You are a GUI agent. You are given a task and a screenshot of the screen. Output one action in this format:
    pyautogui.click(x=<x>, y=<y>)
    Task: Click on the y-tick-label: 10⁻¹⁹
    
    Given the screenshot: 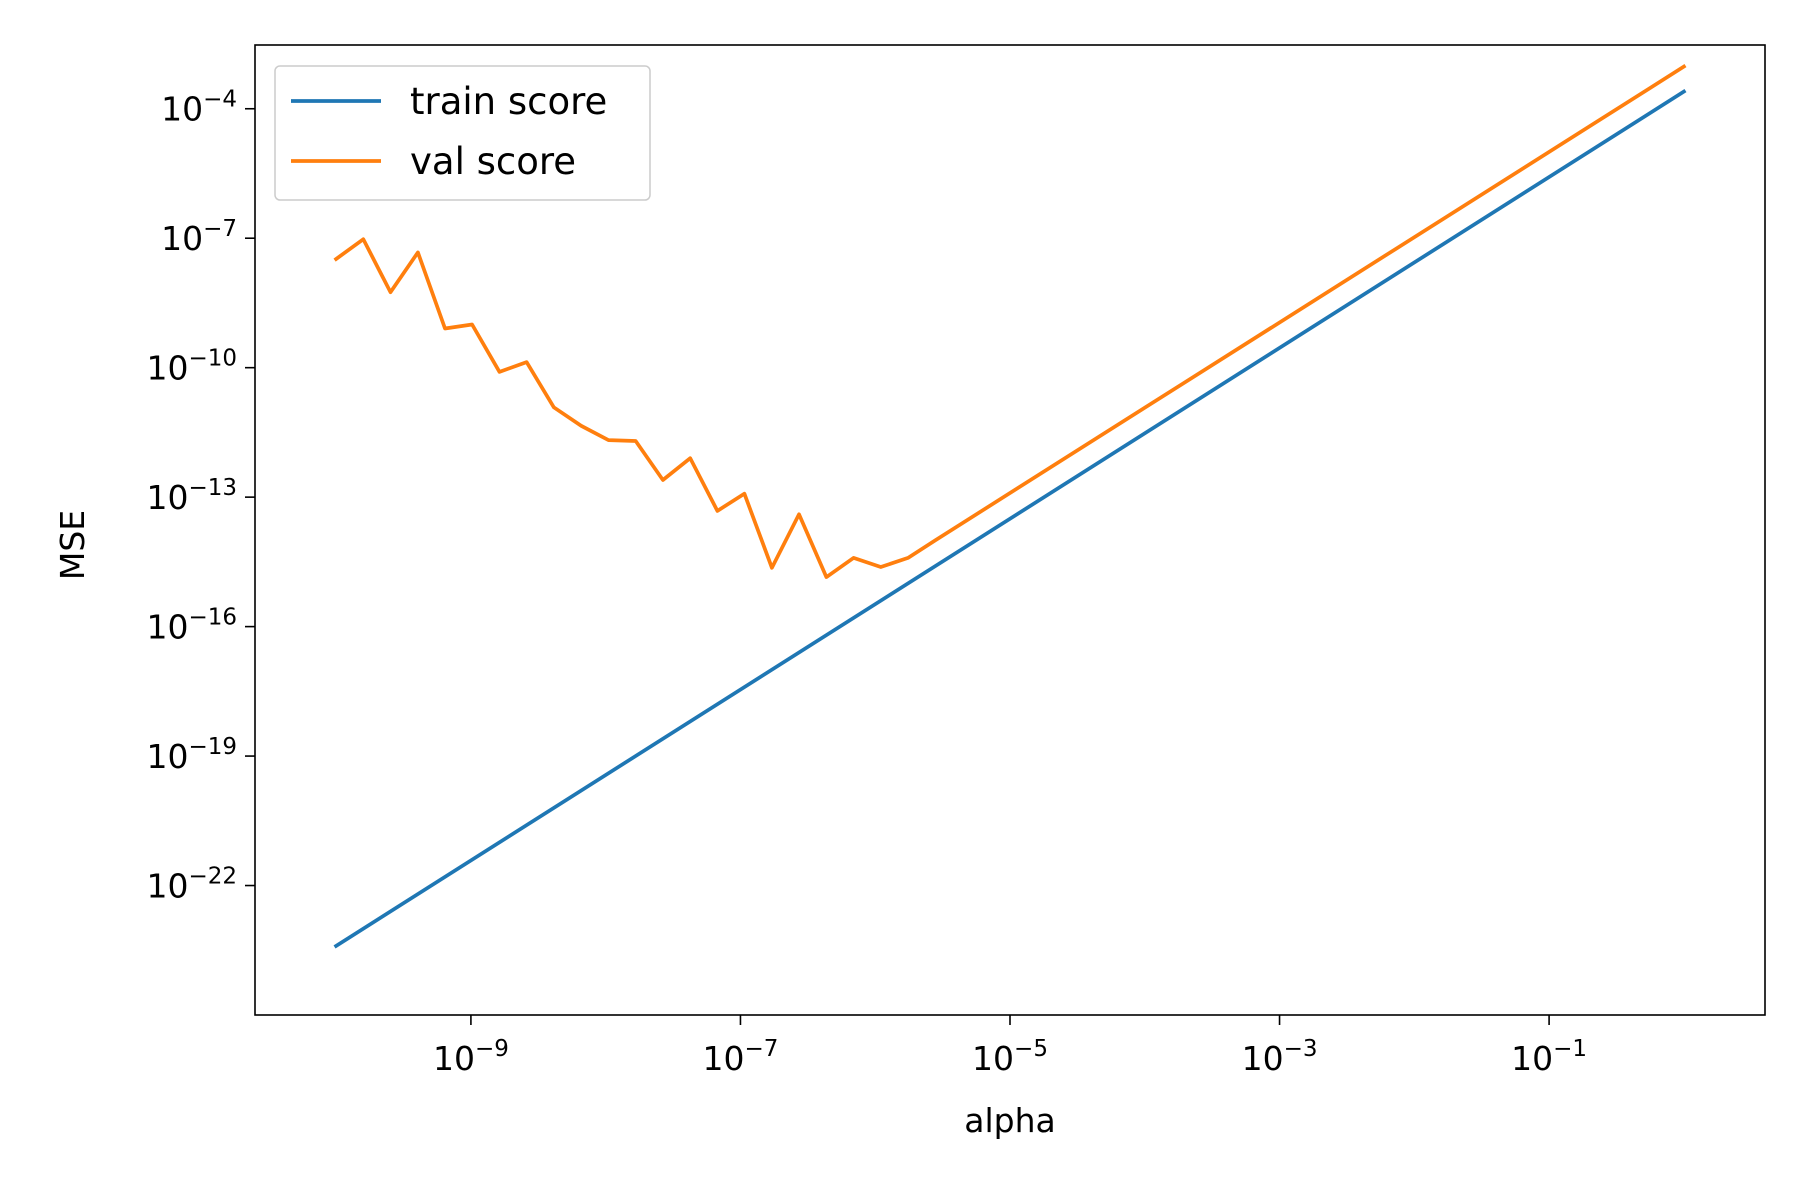 What is the action you would take?
    pyautogui.click(x=191, y=755)
    